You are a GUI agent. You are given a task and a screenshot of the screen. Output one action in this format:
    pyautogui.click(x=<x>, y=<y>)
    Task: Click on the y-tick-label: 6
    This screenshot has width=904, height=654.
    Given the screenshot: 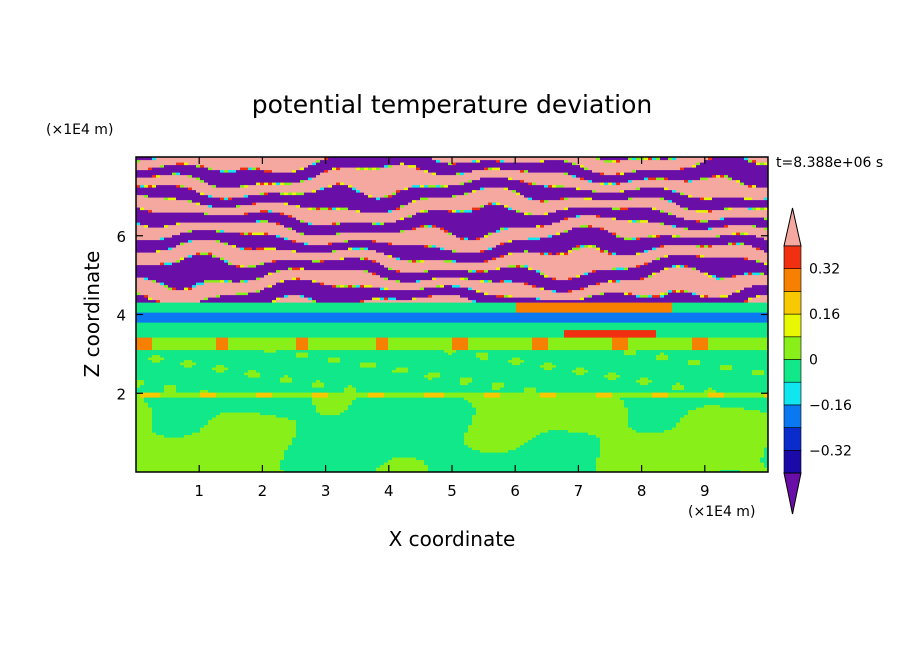 What is the action you would take?
    pyautogui.click(x=121, y=237)
    